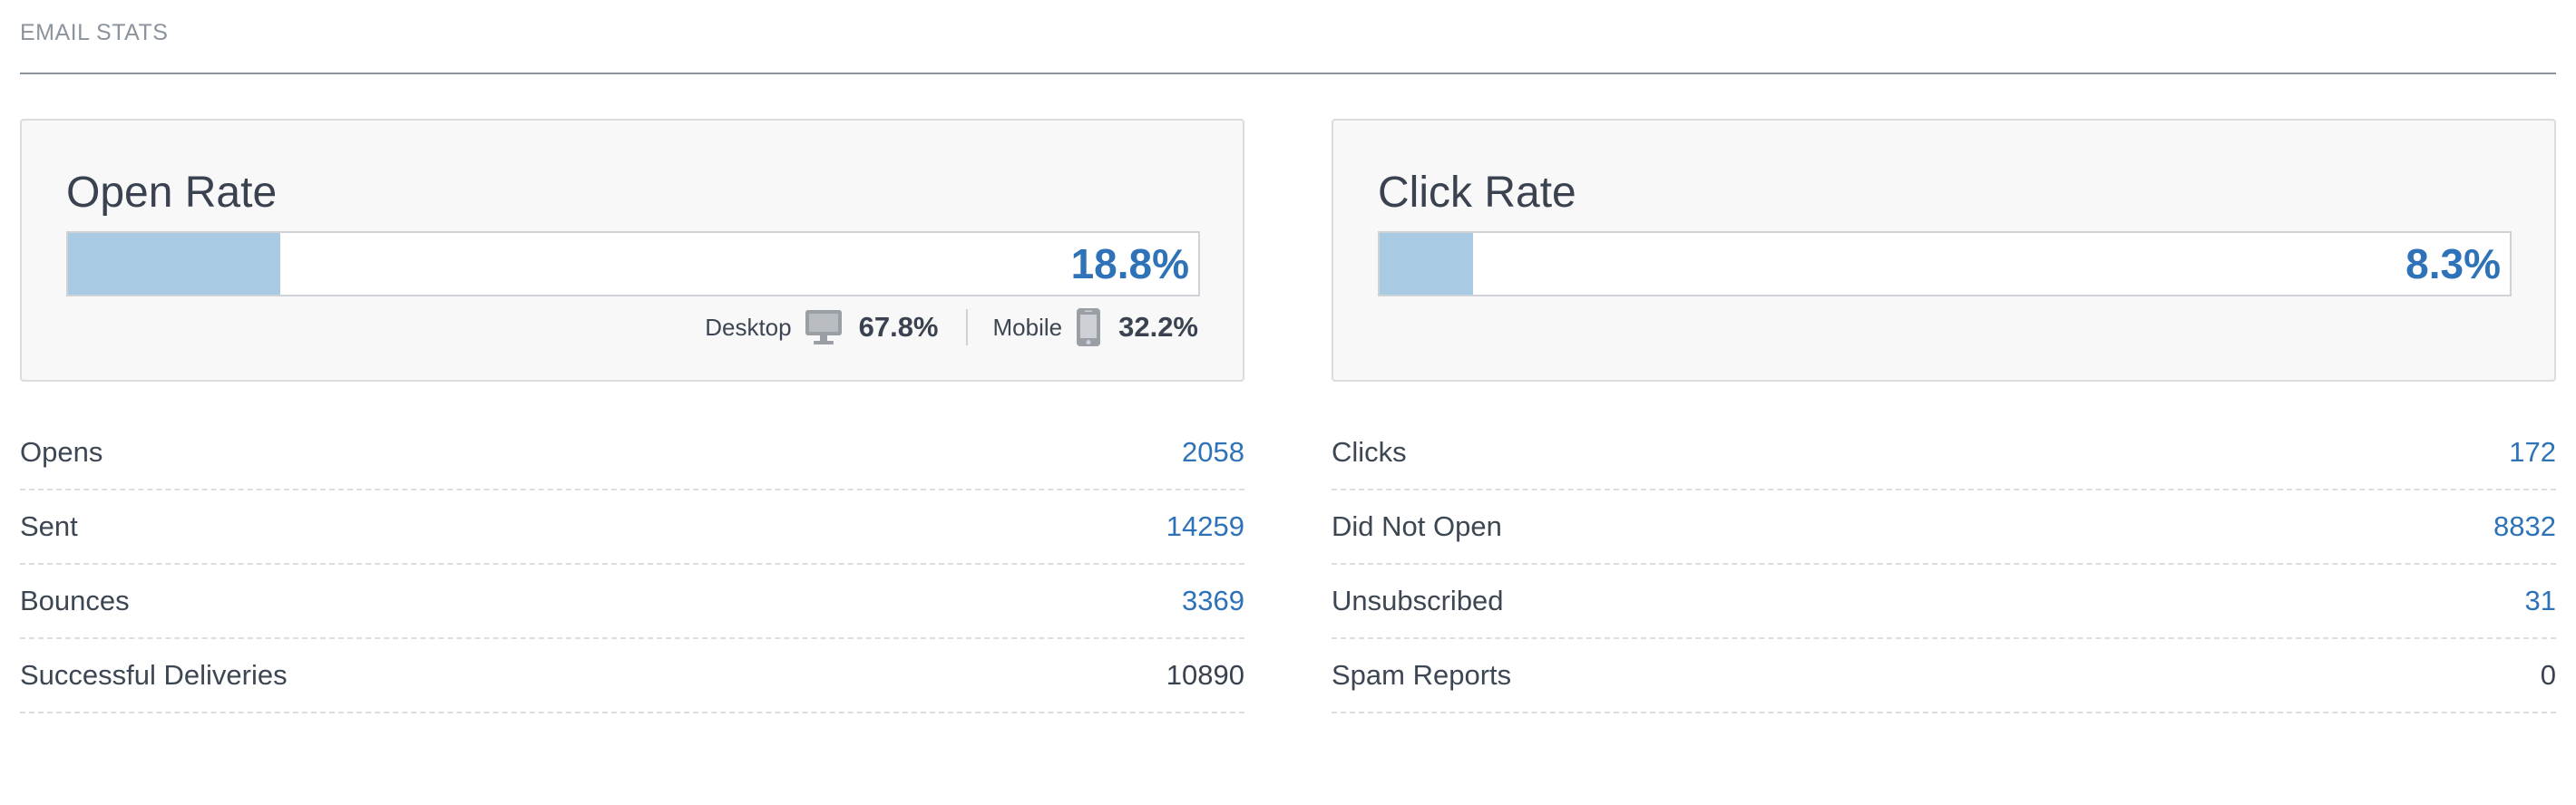 The height and width of the screenshot is (805, 2576). Describe the element at coordinates (748, 327) in the screenshot. I see `desktop-label: Desktop` at that location.